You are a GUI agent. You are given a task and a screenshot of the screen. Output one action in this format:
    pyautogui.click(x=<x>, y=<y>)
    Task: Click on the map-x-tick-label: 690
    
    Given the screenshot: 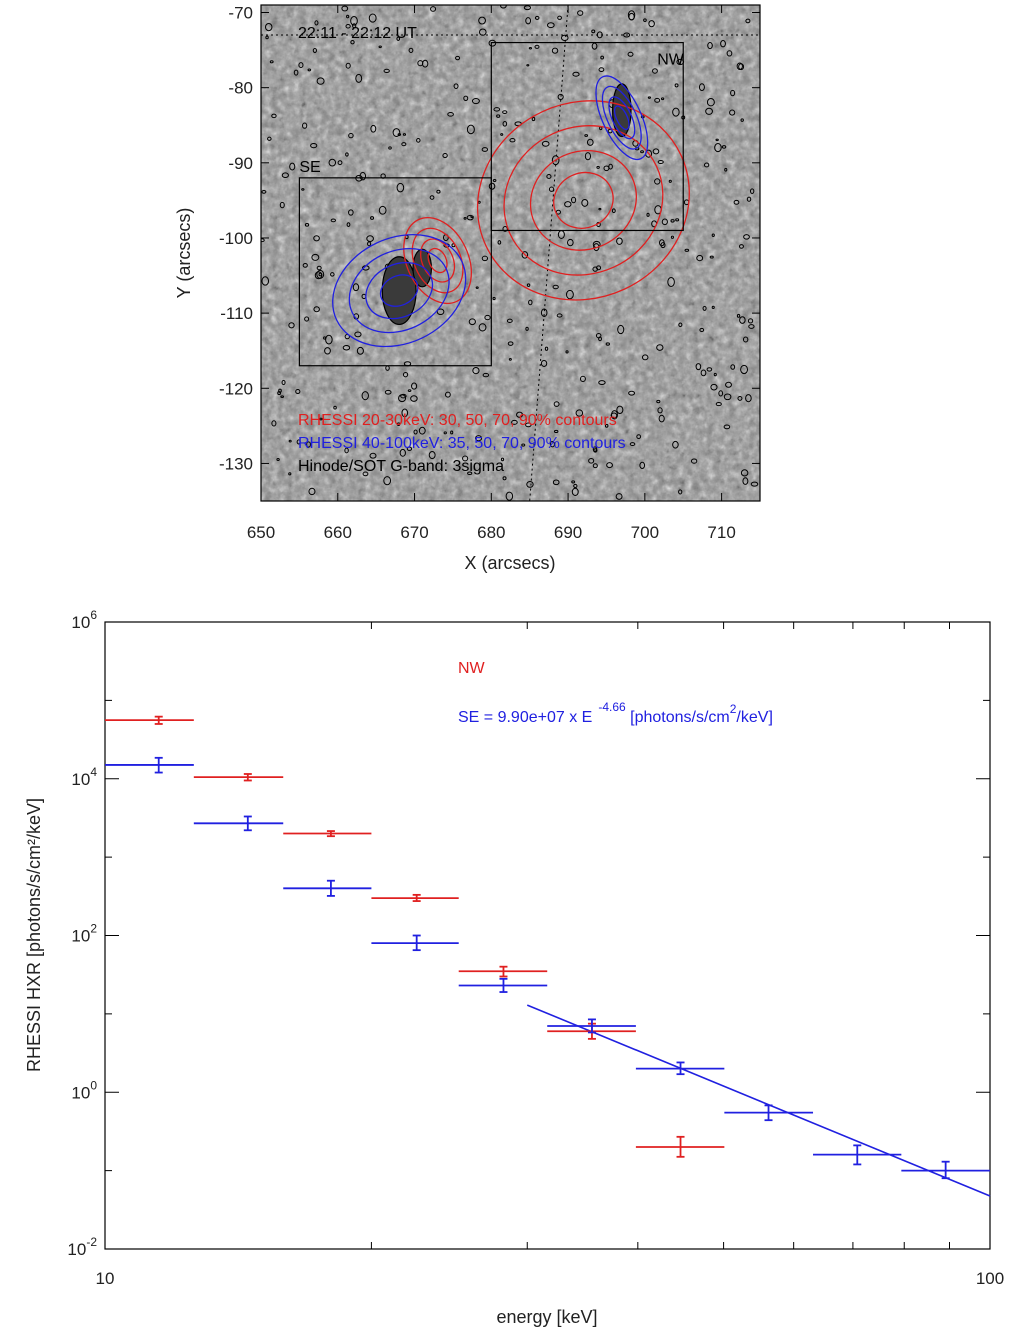 What is the action you would take?
    pyautogui.click(x=568, y=532)
    